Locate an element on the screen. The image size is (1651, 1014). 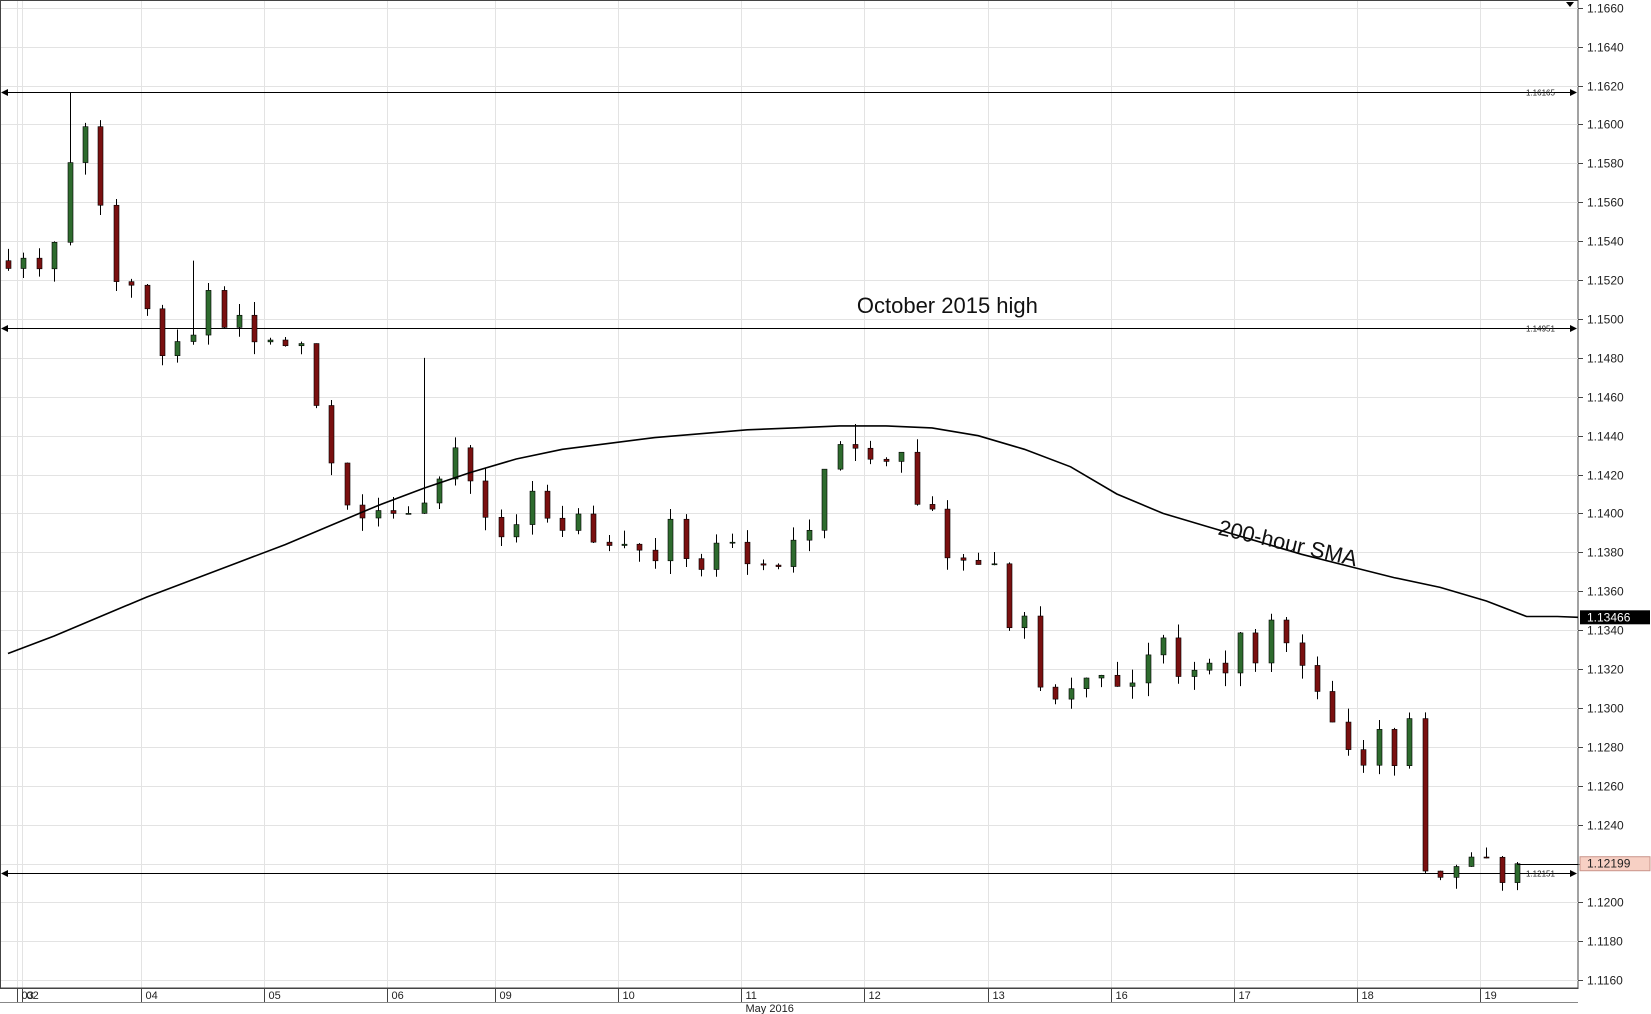
level-arrow-right is located at coordinates (1573, 328).